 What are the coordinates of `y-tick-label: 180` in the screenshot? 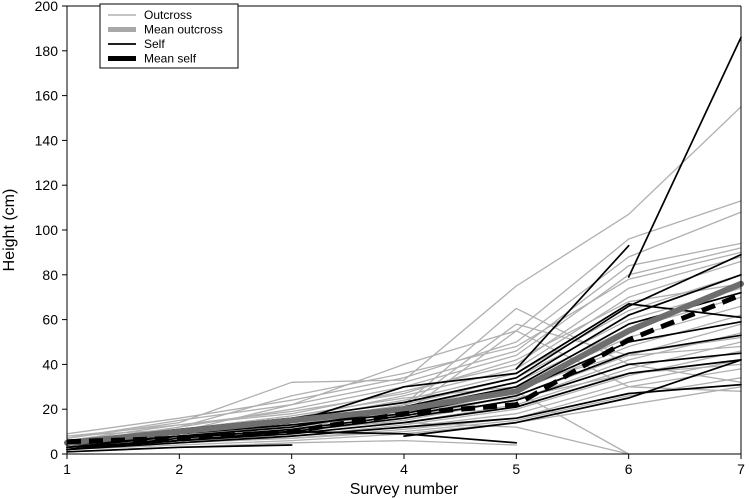 It's located at (47, 51).